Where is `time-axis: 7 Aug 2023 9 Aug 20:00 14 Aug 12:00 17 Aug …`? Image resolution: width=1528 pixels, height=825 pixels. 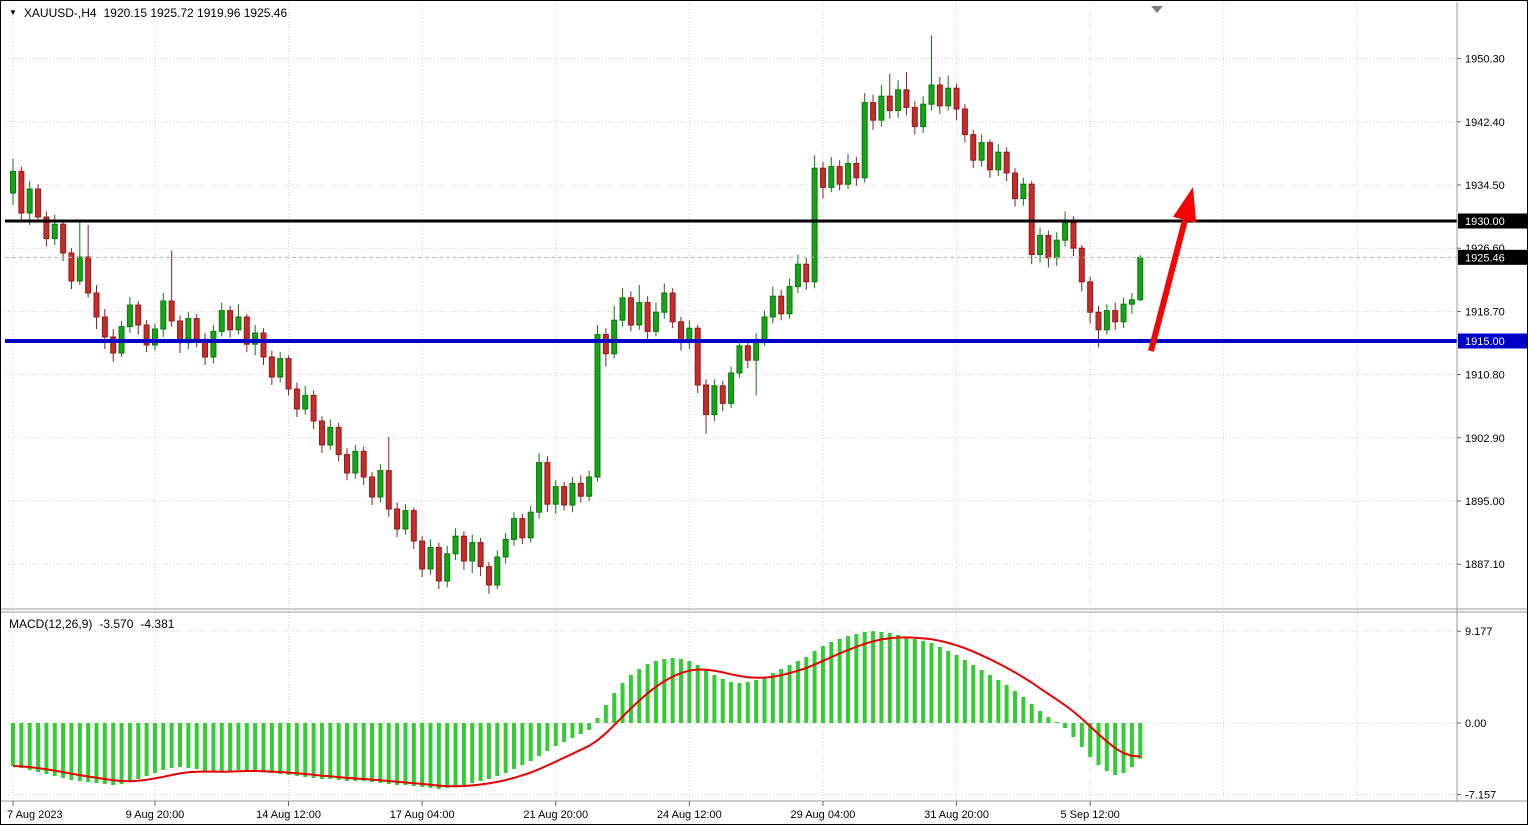 time-axis: 7 Aug 2023 9 Aug 20:00 14 Aug 12:00 17 Aug … is located at coordinates (563, 811).